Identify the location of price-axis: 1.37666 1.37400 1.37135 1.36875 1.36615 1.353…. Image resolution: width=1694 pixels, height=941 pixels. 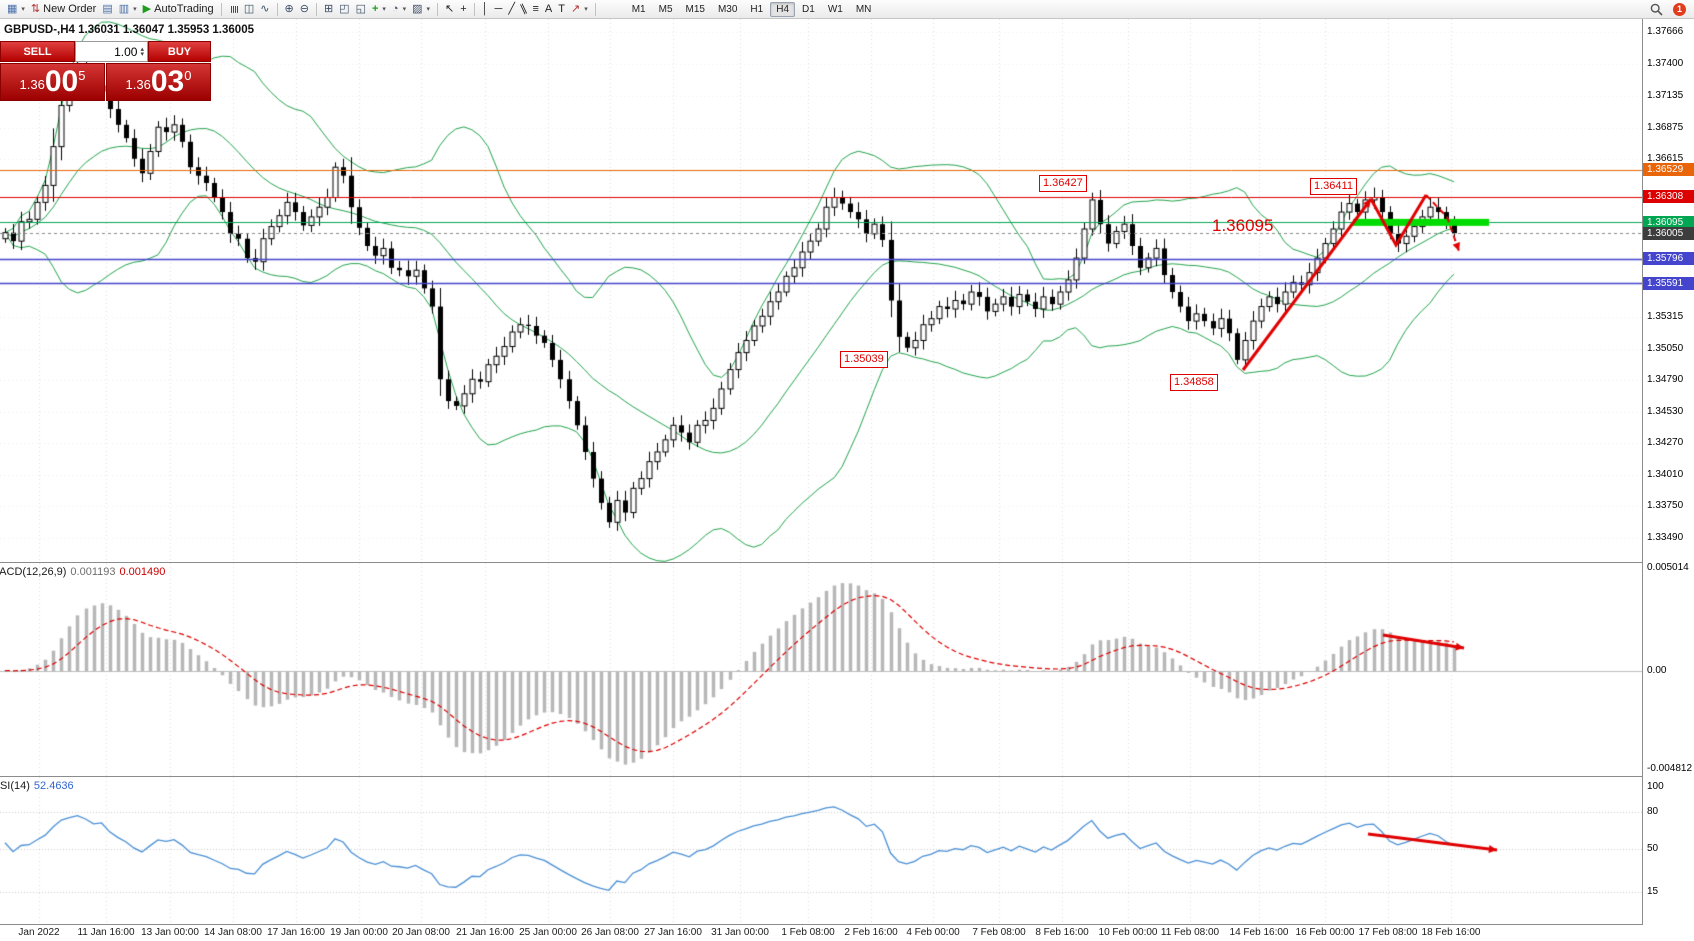
(1668, 472).